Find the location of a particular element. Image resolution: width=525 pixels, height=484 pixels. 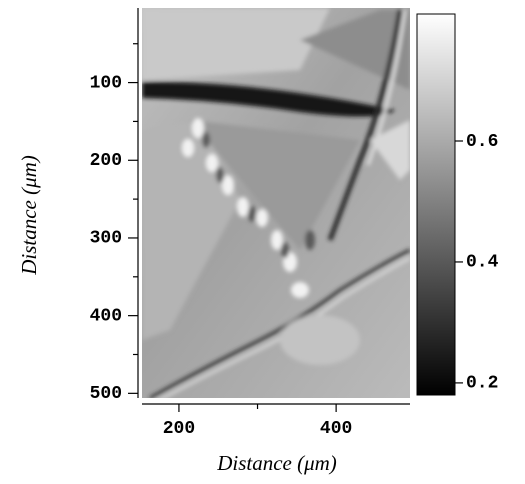

x-axis-label: Distance (μm) is located at coordinates (276, 463).